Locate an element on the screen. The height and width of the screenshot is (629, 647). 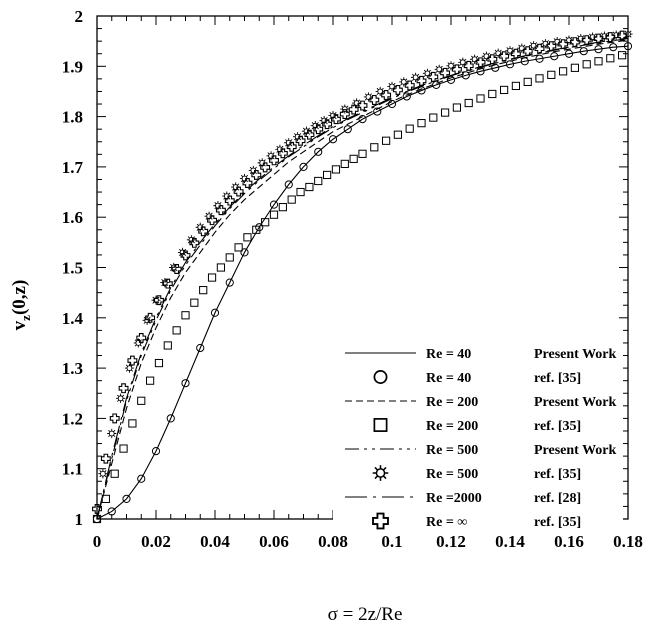
legend-item: Re = ∞ ref. [35] is located at coordinates (476, 521).